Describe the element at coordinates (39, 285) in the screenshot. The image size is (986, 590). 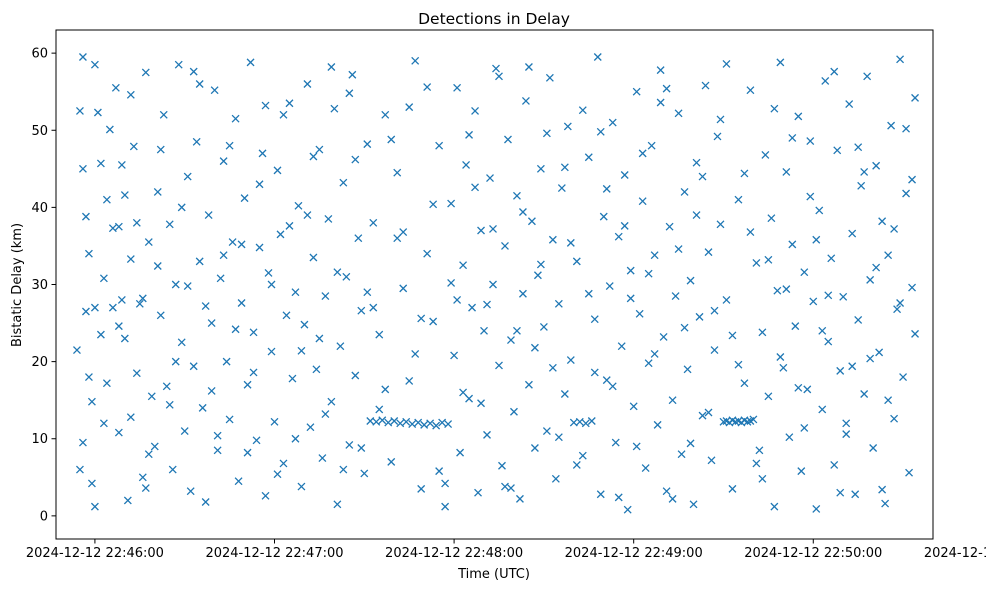
I see `y-tick-label: 30` at that location.